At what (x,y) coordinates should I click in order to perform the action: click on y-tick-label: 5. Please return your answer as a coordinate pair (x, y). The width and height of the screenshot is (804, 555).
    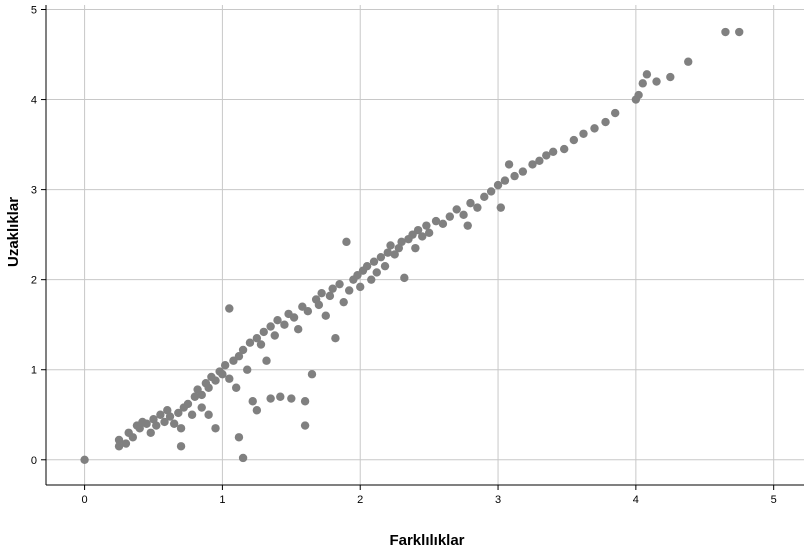
    Looking at the image, I should click on (34, 11).